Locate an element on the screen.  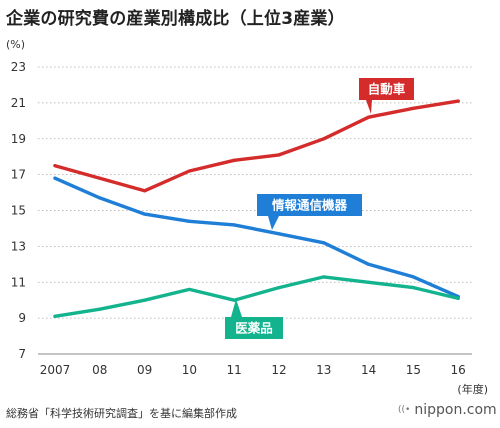
y-axis-label: (%) is located at coordinates (15, 44).